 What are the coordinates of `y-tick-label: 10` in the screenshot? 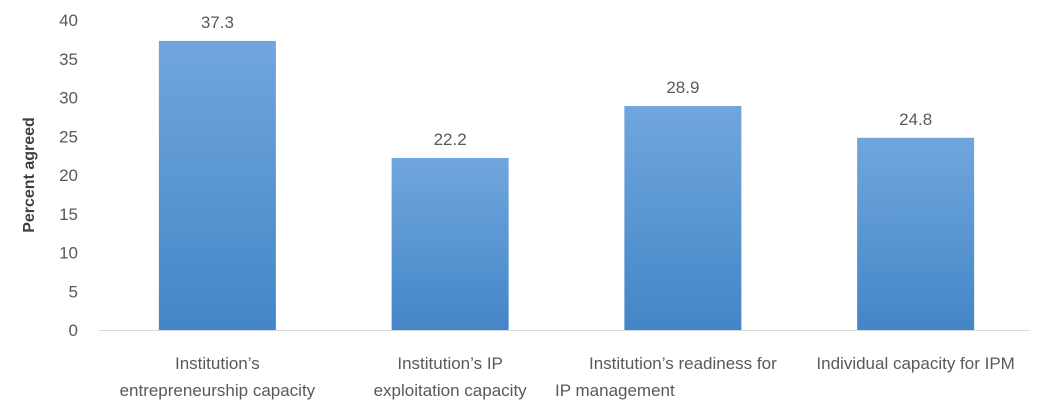 It's located at (68, 253).